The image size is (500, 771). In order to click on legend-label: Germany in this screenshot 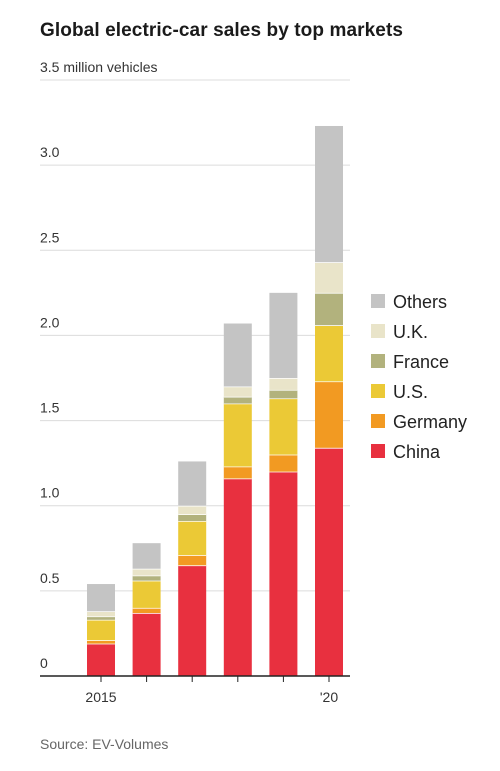, I will do `click(430, 422)`.